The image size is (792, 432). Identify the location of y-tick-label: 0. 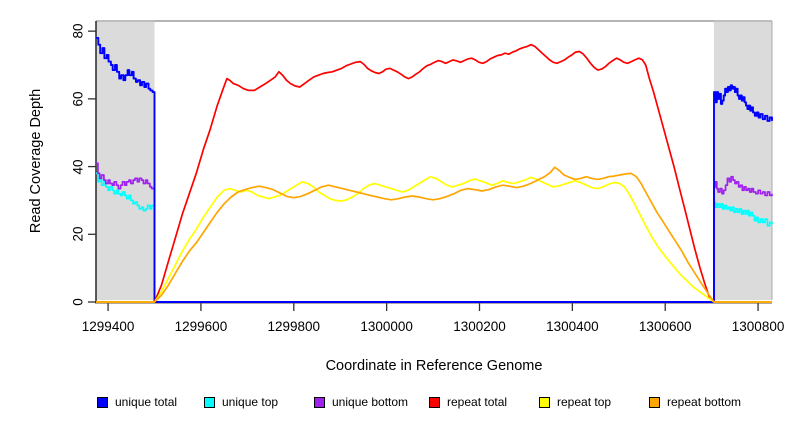
(78, 302).